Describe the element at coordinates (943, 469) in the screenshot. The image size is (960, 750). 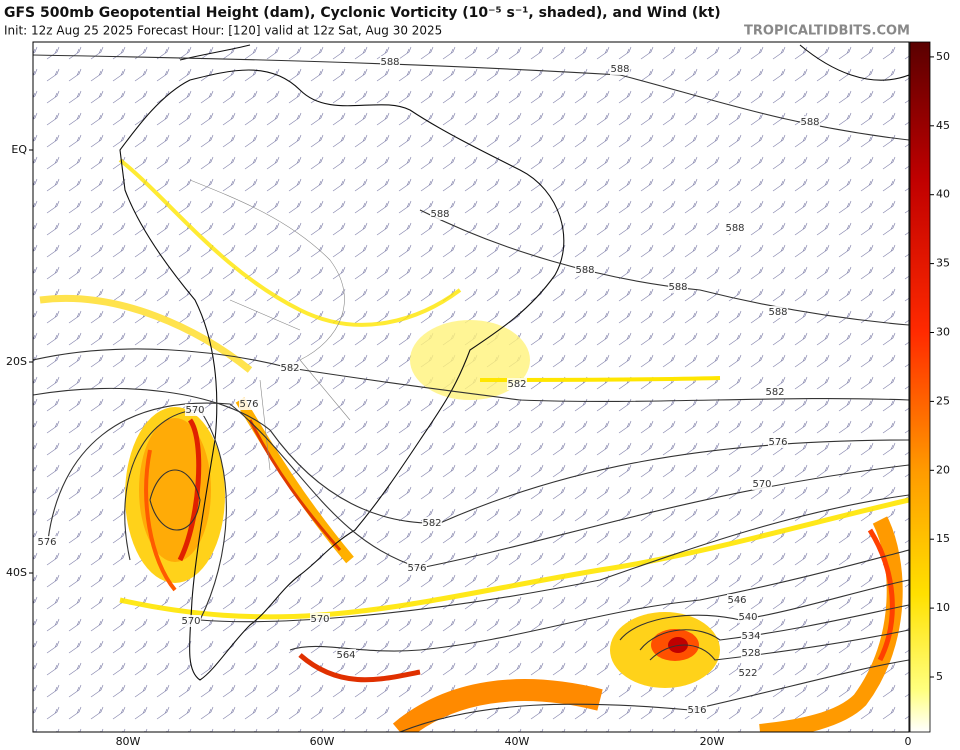
I see `colorbar-label: 20` at that location.